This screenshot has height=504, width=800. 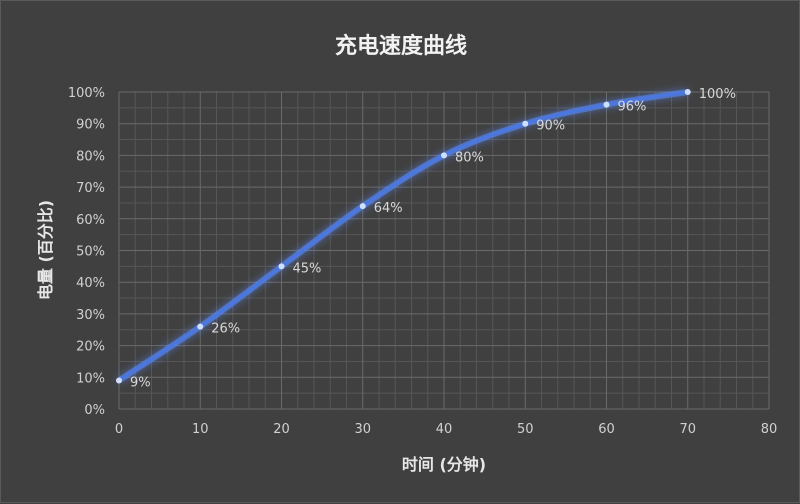 I want to click on y-tick-label: 40%, so click(x=90, y=283).